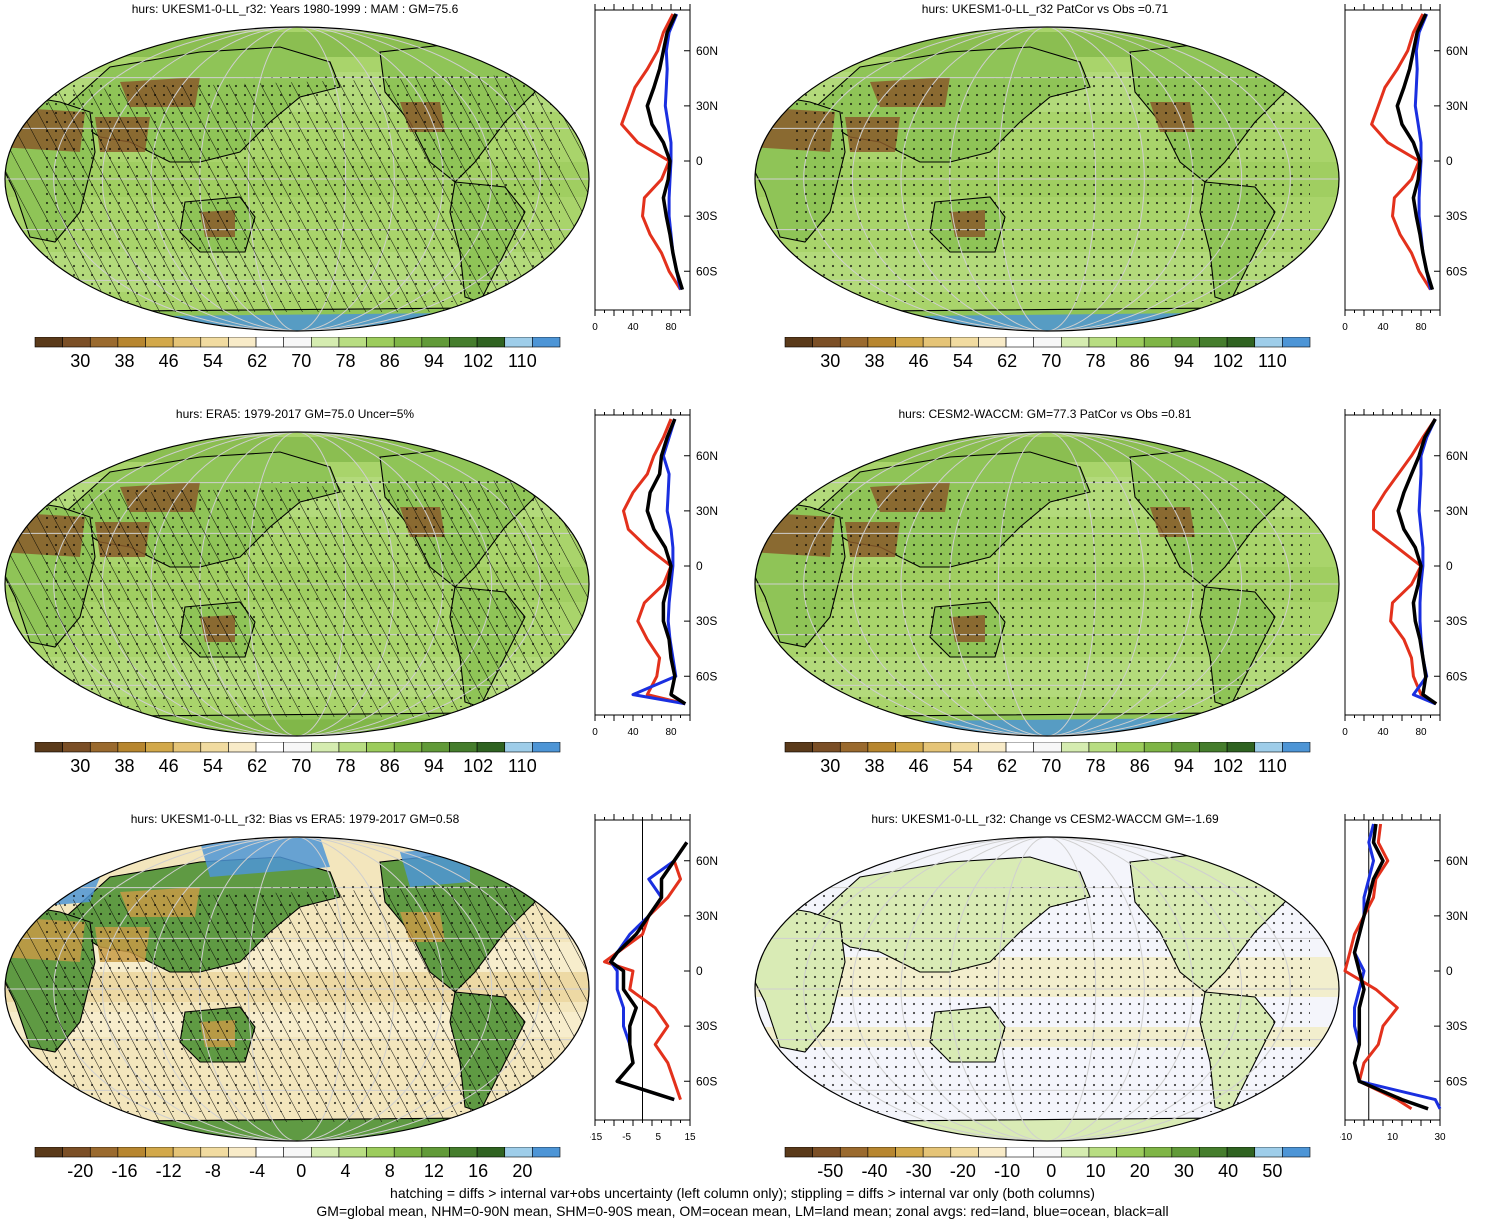  Describe the element at coordinates (1139, 766) in the screenshot. I see `colorbar-tick-label: 86` at that location.